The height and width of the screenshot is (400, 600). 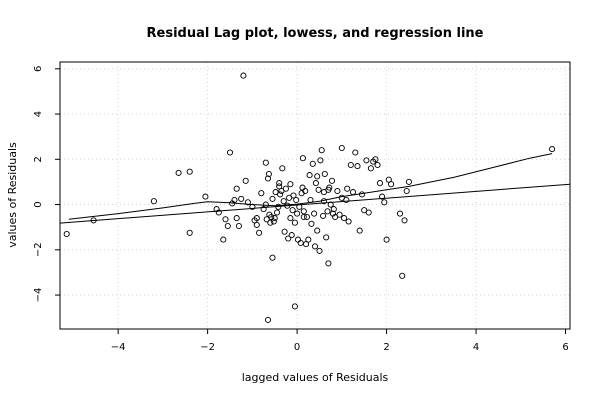 What do you see at coordinates (207, 347) in the screenshot?
I see `x-tick-label: −2` at bounding box center [207, 347].